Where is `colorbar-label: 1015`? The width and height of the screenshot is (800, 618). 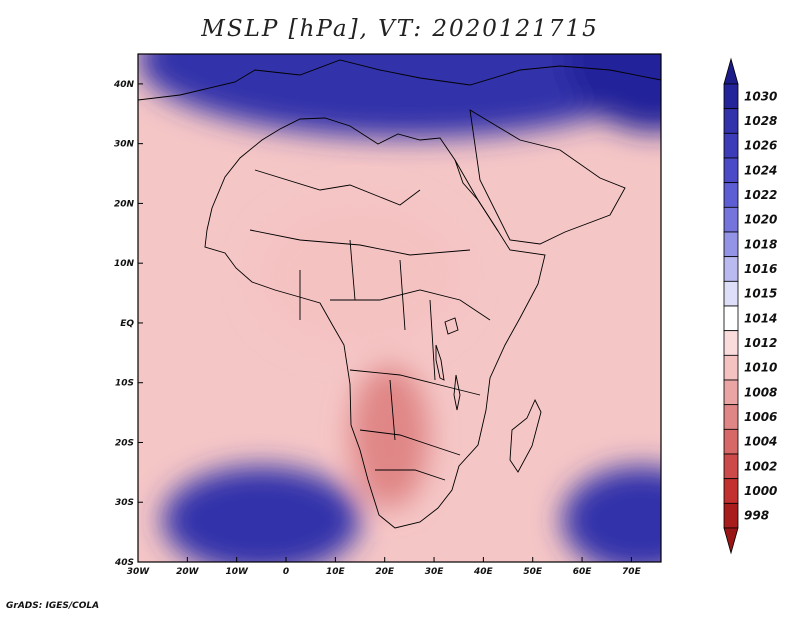 colorbar-label: 1015 is located at coordinates (760, 294).